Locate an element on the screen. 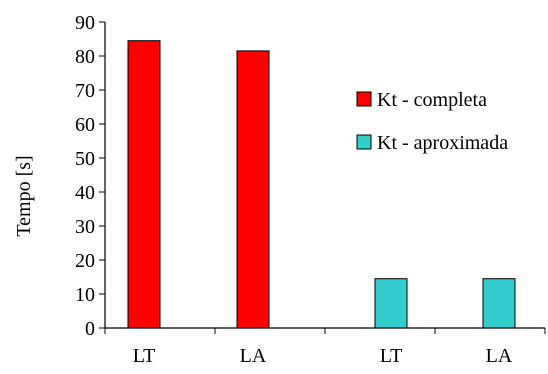 Image resolution: width=548 pixels, height=374 pixels. y-axis-title: Tempo [s] is located at coordinates (24, 195).